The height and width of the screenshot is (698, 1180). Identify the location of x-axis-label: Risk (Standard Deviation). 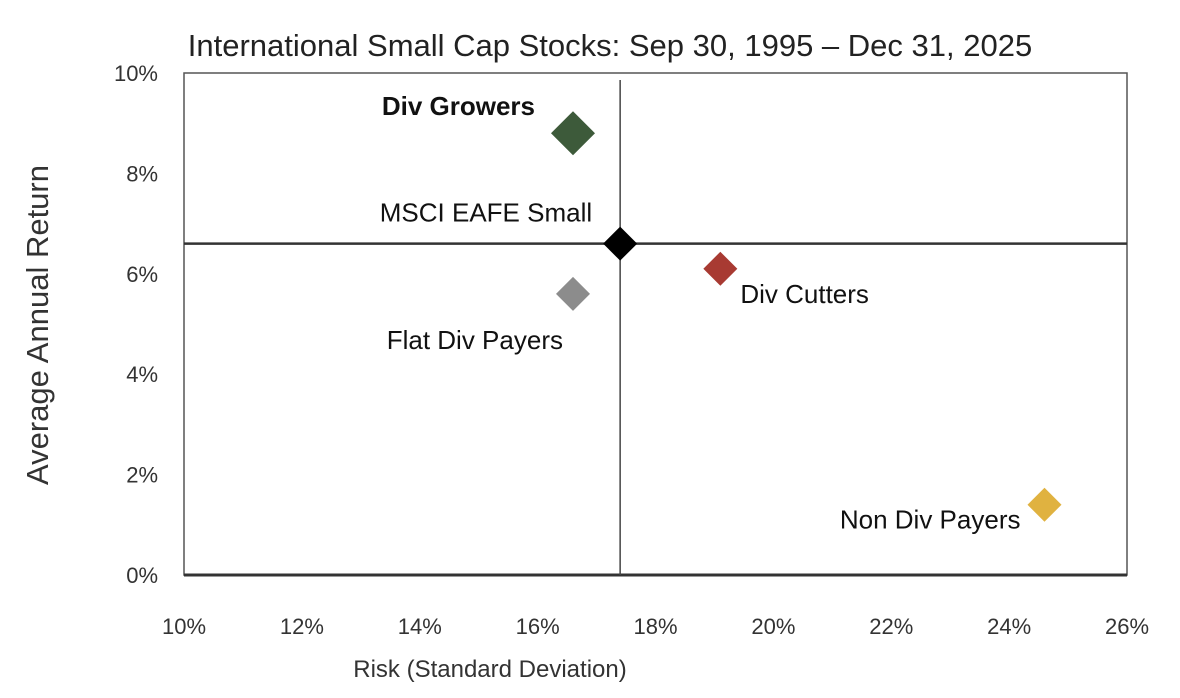
(489, 669).